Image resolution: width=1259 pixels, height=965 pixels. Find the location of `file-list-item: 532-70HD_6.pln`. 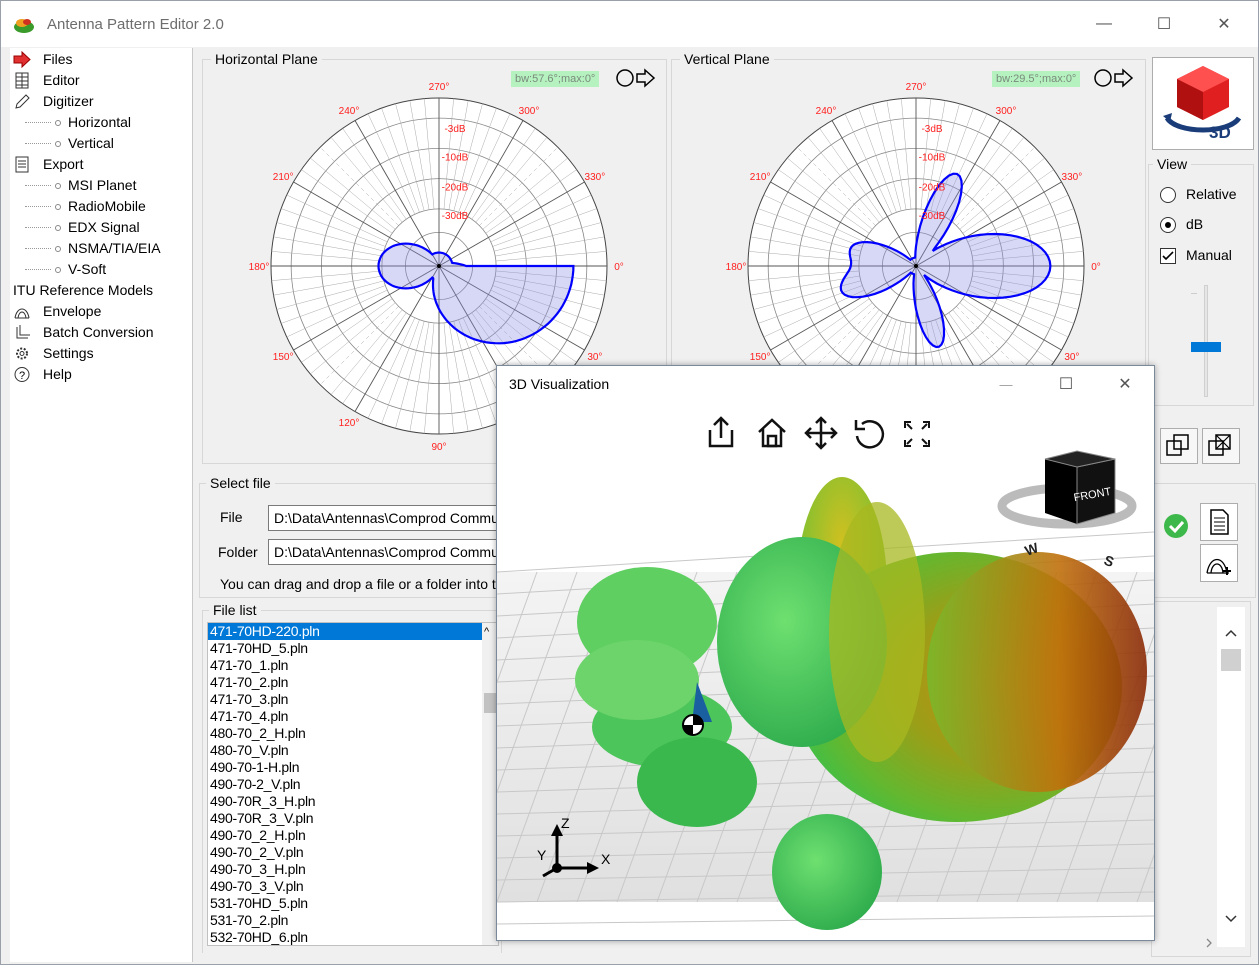

file-list-item: 532-70HD_6.pln is located at coordinates (259, 937).